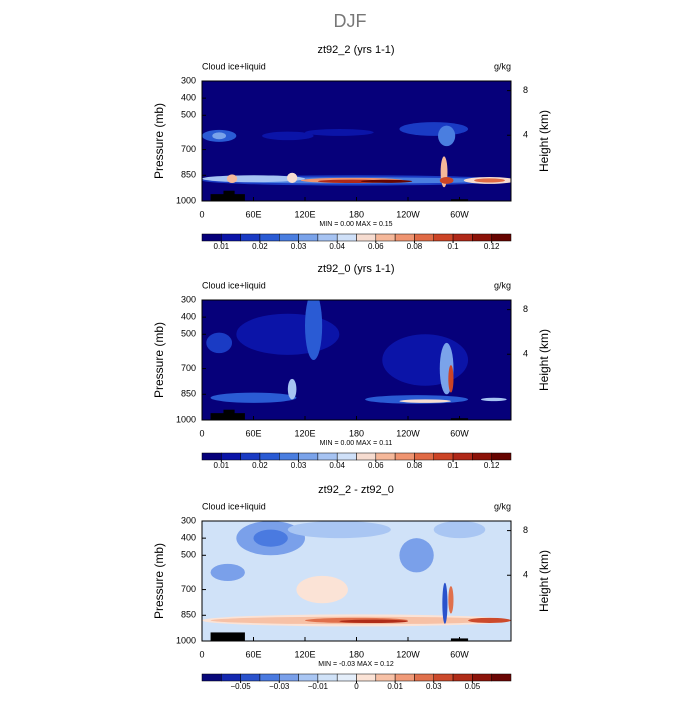 This screenshot has height=705, width=700. I want to click on colorbar-label: 0.08, so click(415, 465).